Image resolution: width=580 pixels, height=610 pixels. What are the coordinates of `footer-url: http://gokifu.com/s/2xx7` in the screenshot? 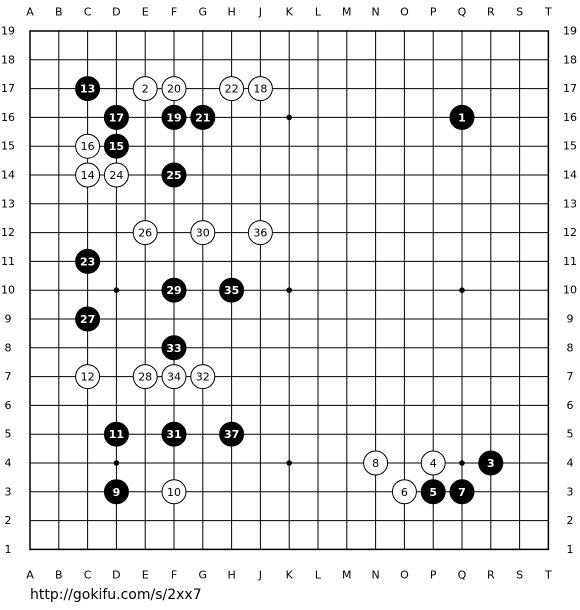 It's located at (116, 595).